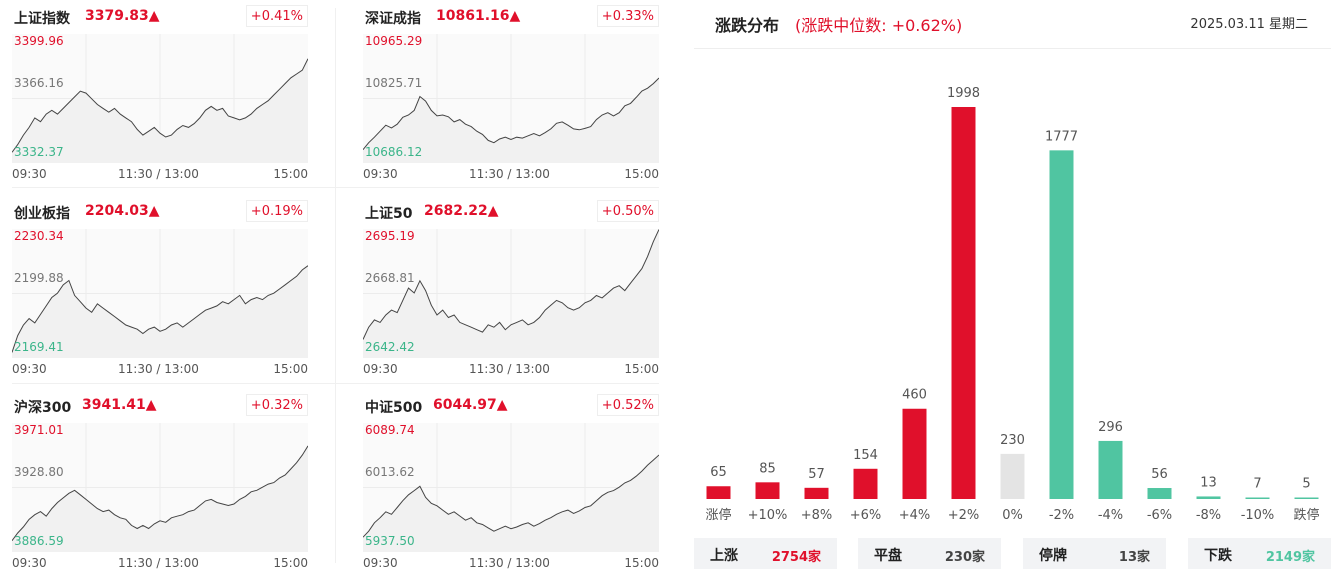 This screenshot has width=1334, height=571. Describe the element at coordinates (389, 214) in the screenshot. I see `index-name: 上证50` at that location.